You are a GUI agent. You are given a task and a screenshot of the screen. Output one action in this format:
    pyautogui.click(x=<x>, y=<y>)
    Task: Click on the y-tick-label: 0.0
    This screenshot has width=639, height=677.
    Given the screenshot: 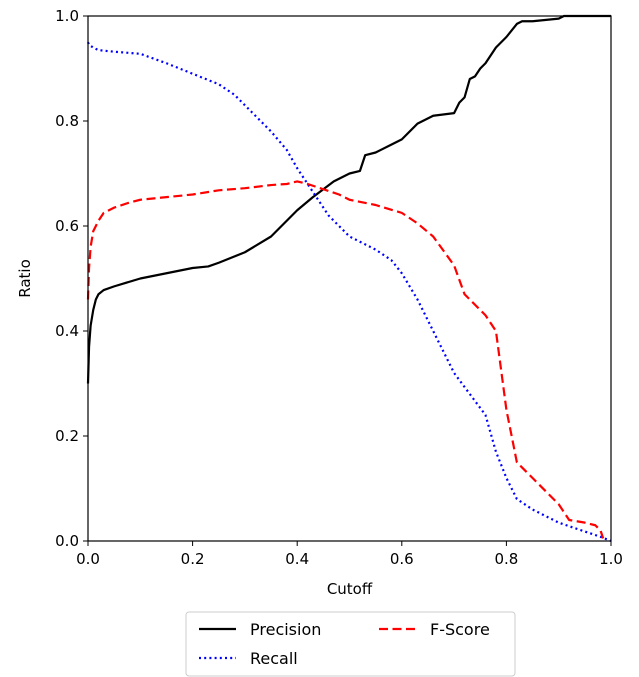 What is the action you would take?
    pyautogui.click(x=67, y=541)
    